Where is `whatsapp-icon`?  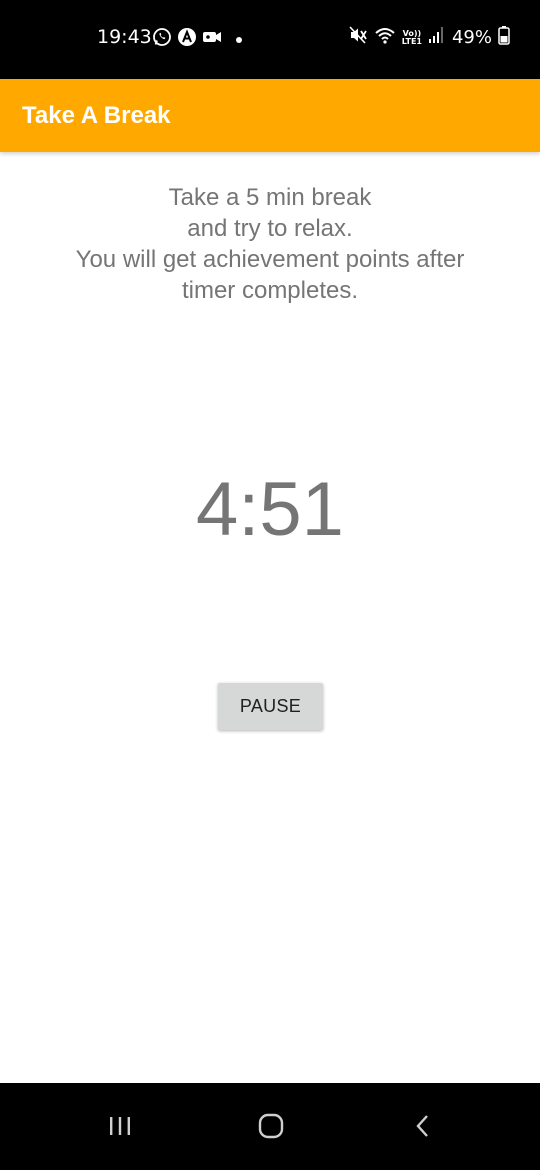
whatsapp-icon is located at coordinates (162, 39).